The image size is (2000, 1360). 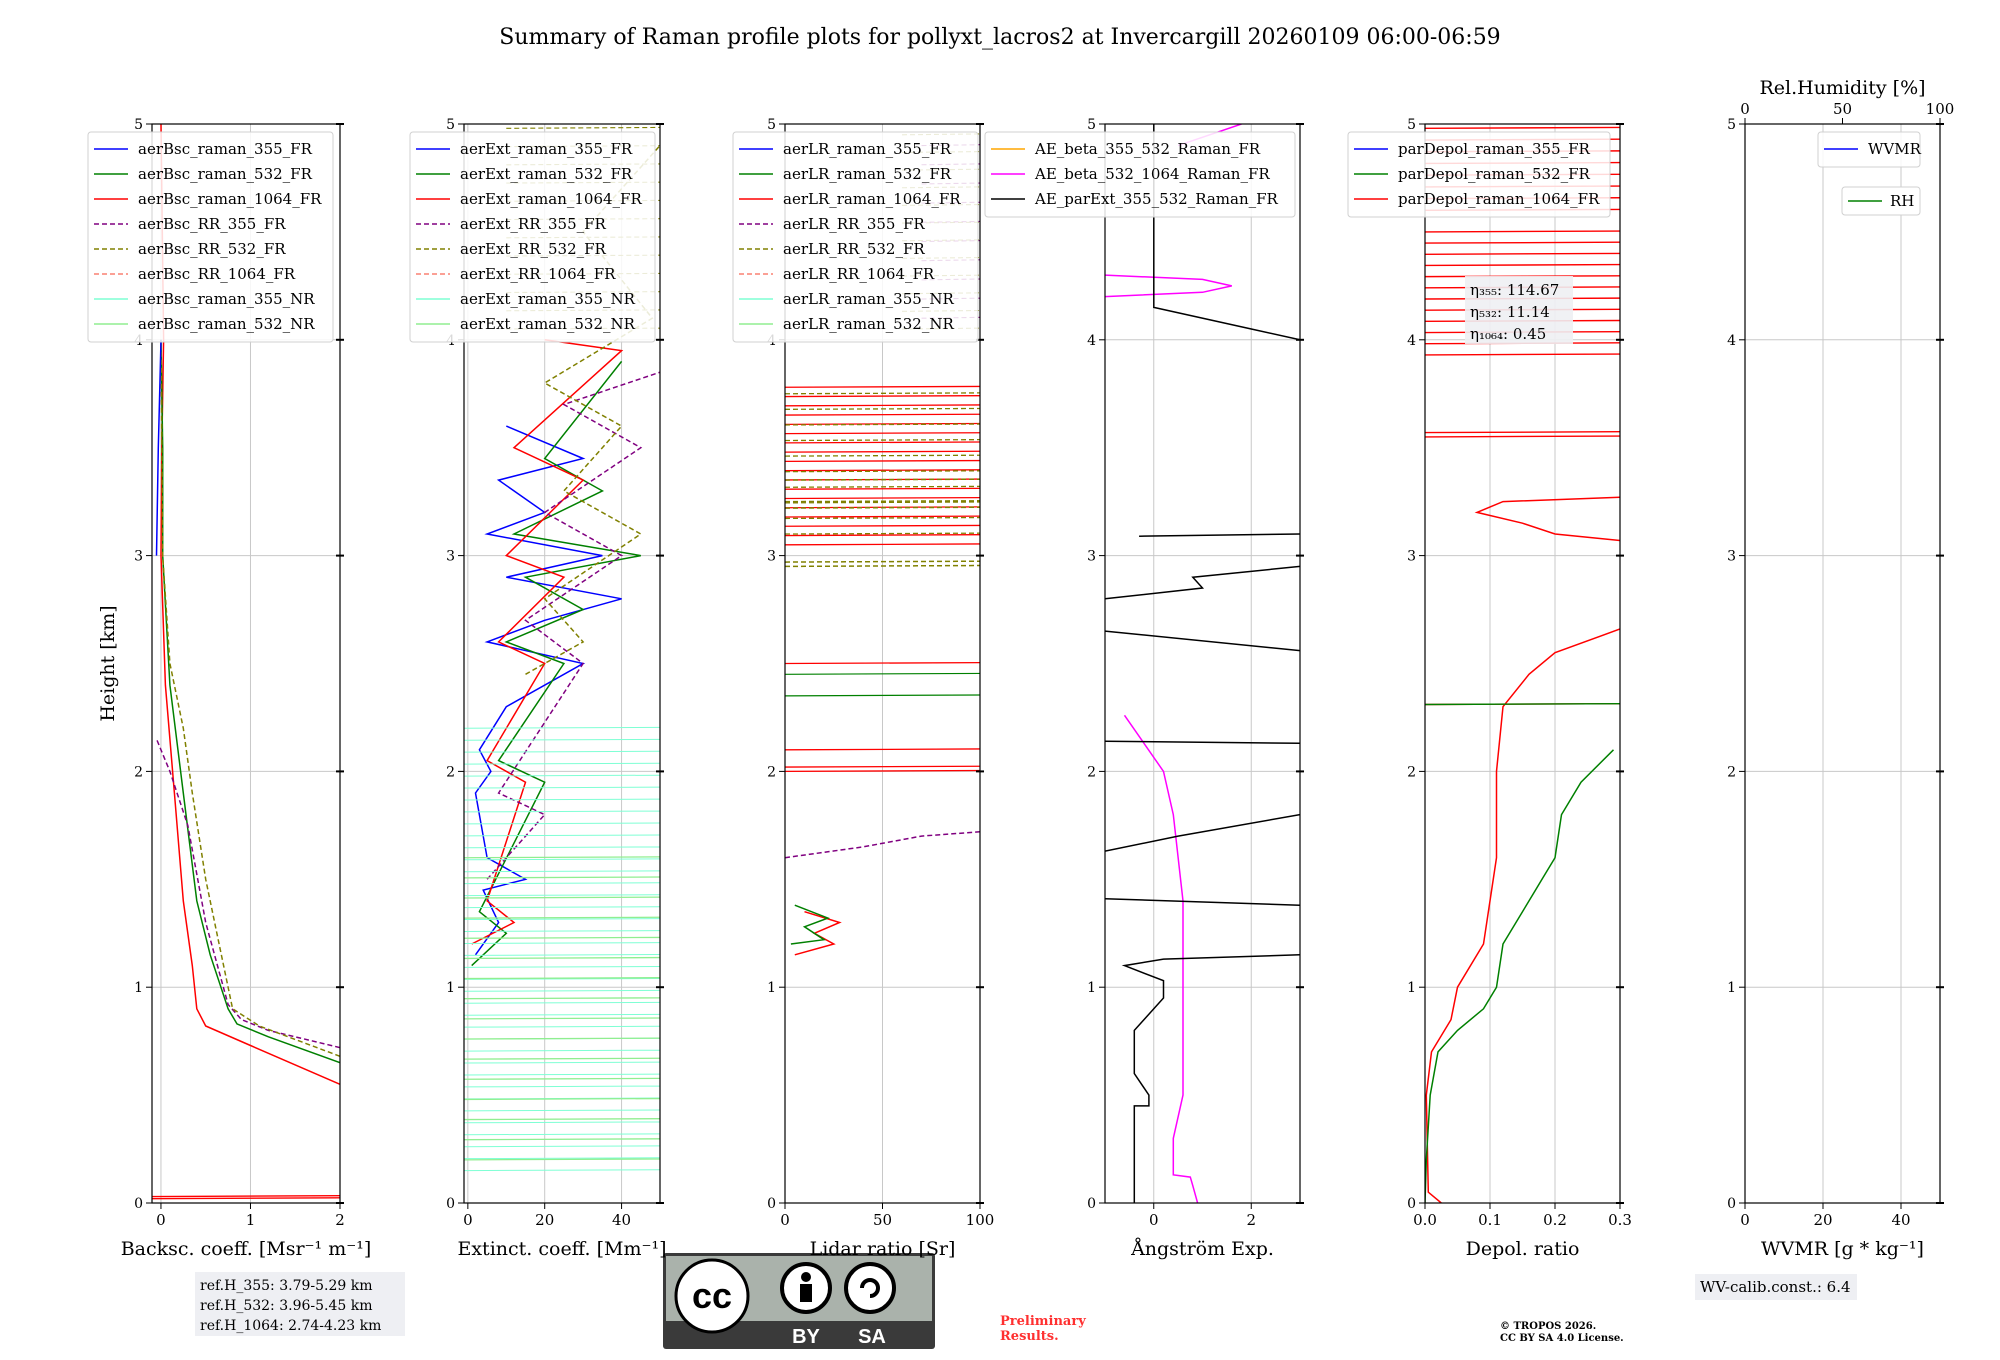 I want to click on axes-frame-depol, so click(x=1522, y=663).